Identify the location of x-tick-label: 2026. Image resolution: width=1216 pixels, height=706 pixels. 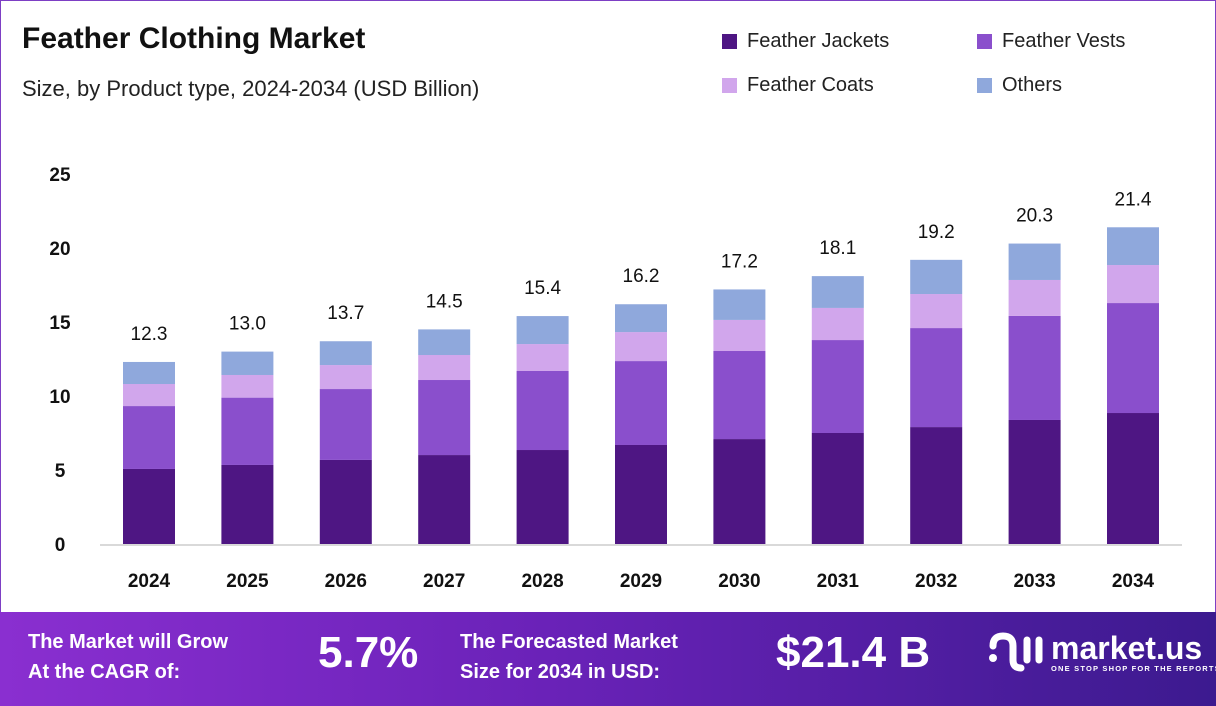
(346, 581).